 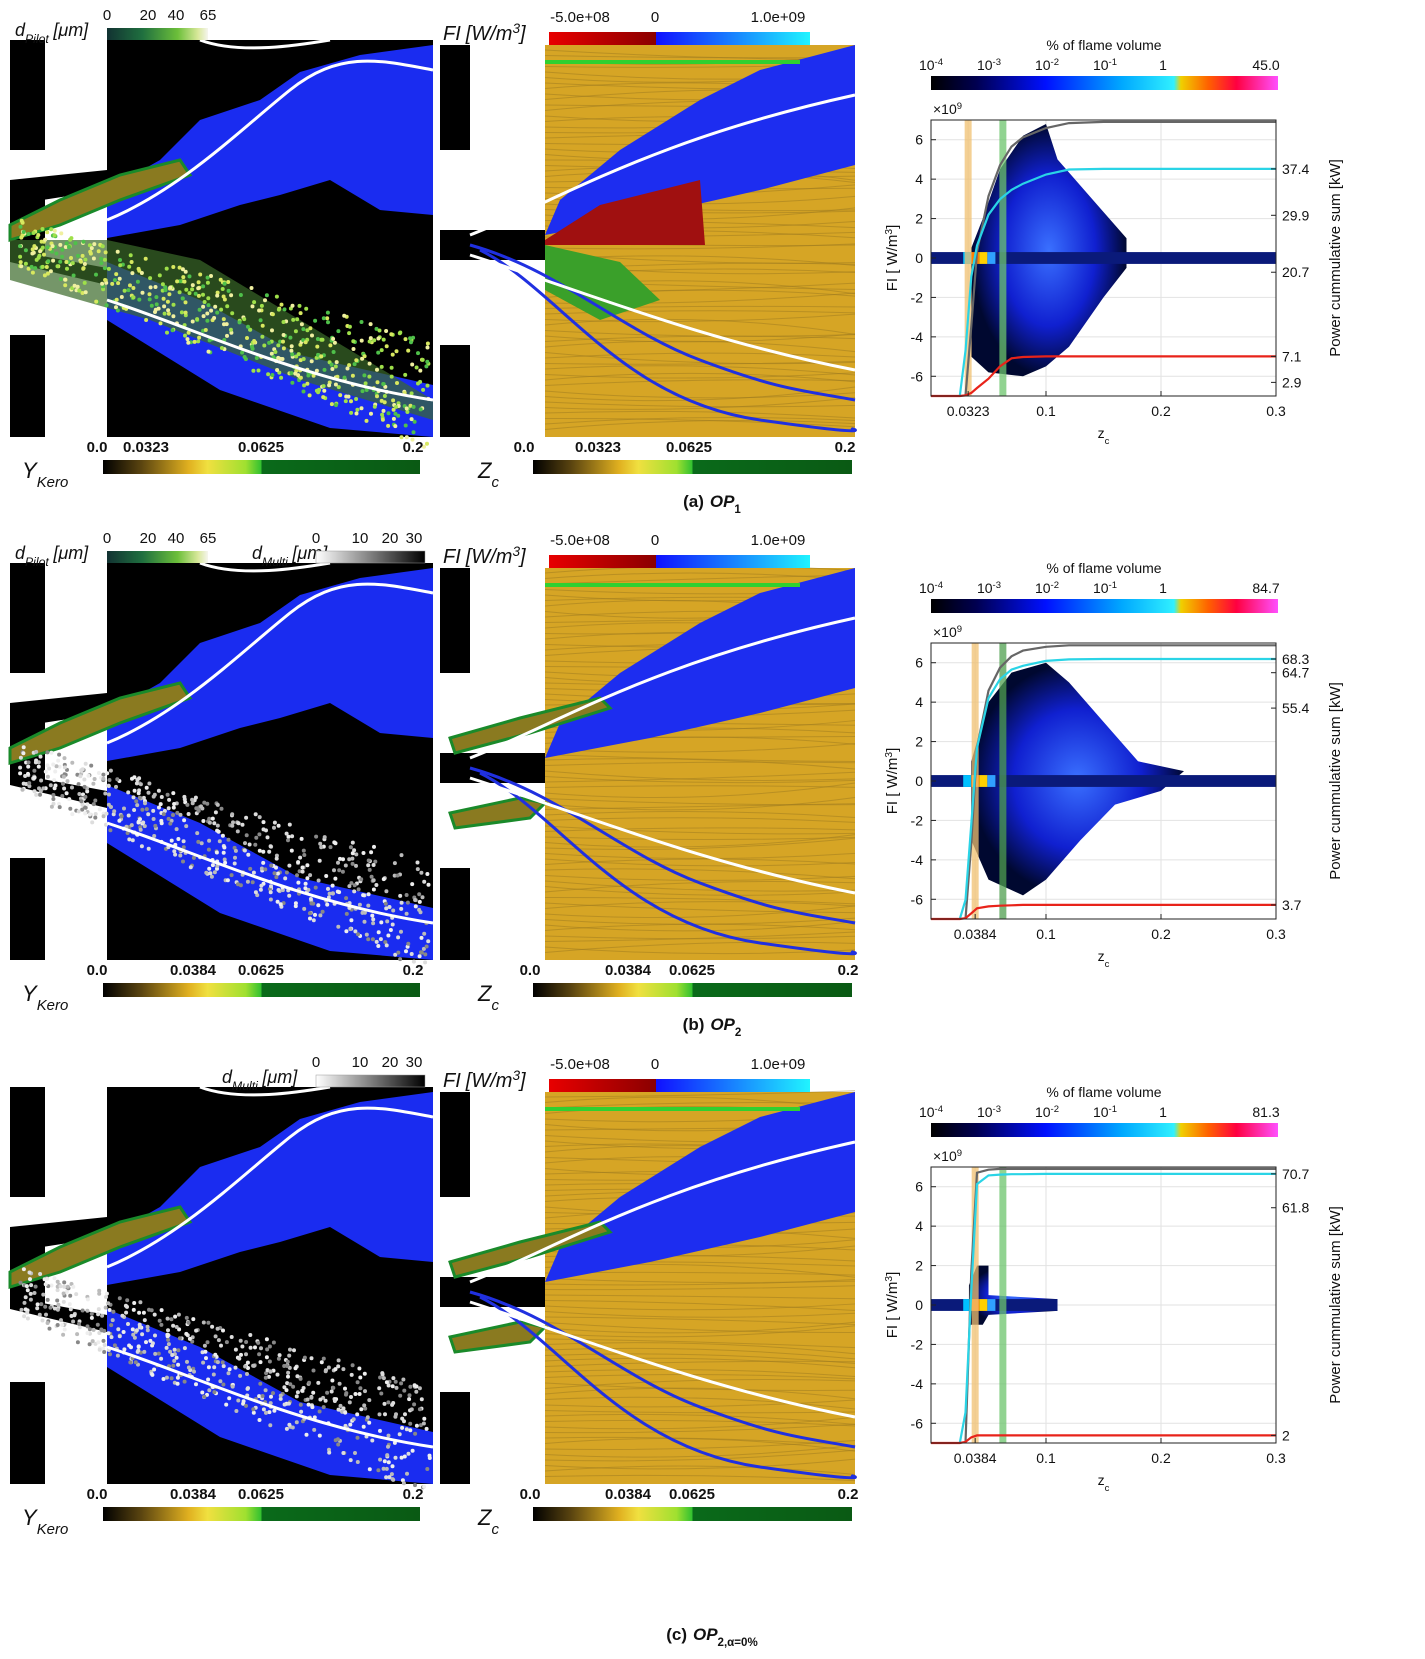 What do you see at coordinates (1163, 588) in the screenshot?
I see `colorbar-tick-label: 1` at bounding box center [1163, 588].